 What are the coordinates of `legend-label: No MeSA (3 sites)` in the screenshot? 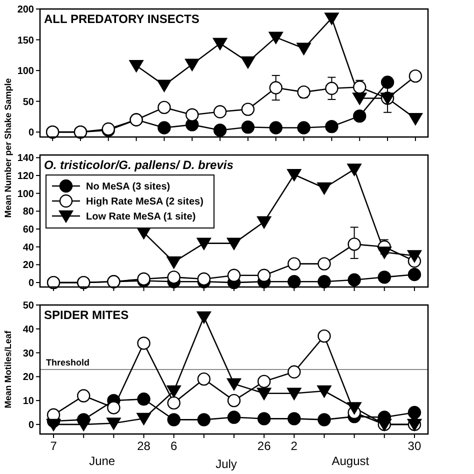 It's located at (128, 187).